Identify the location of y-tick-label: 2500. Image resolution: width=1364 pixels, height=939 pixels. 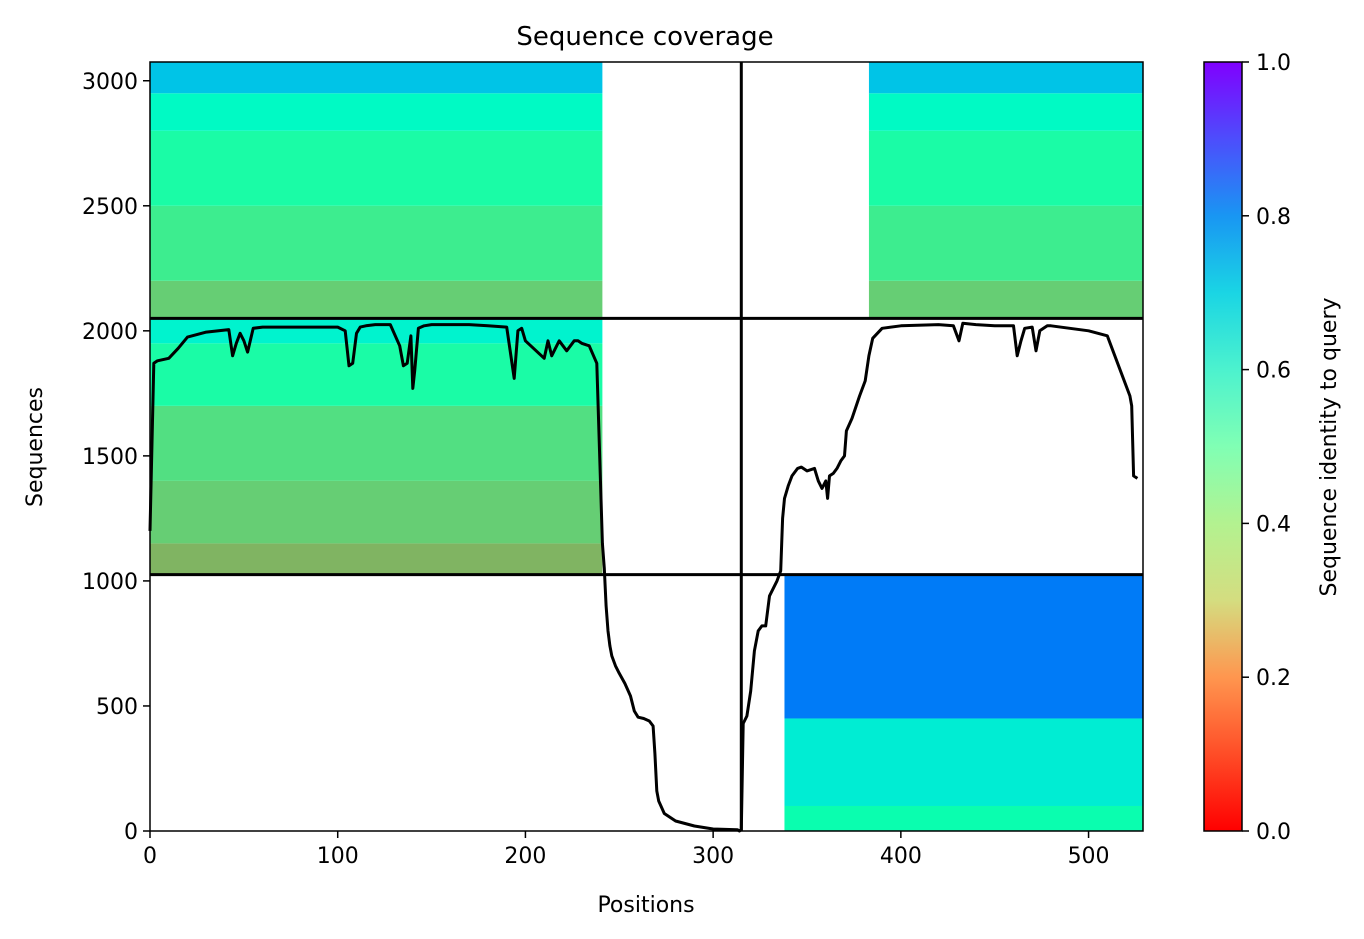
(110, 207).